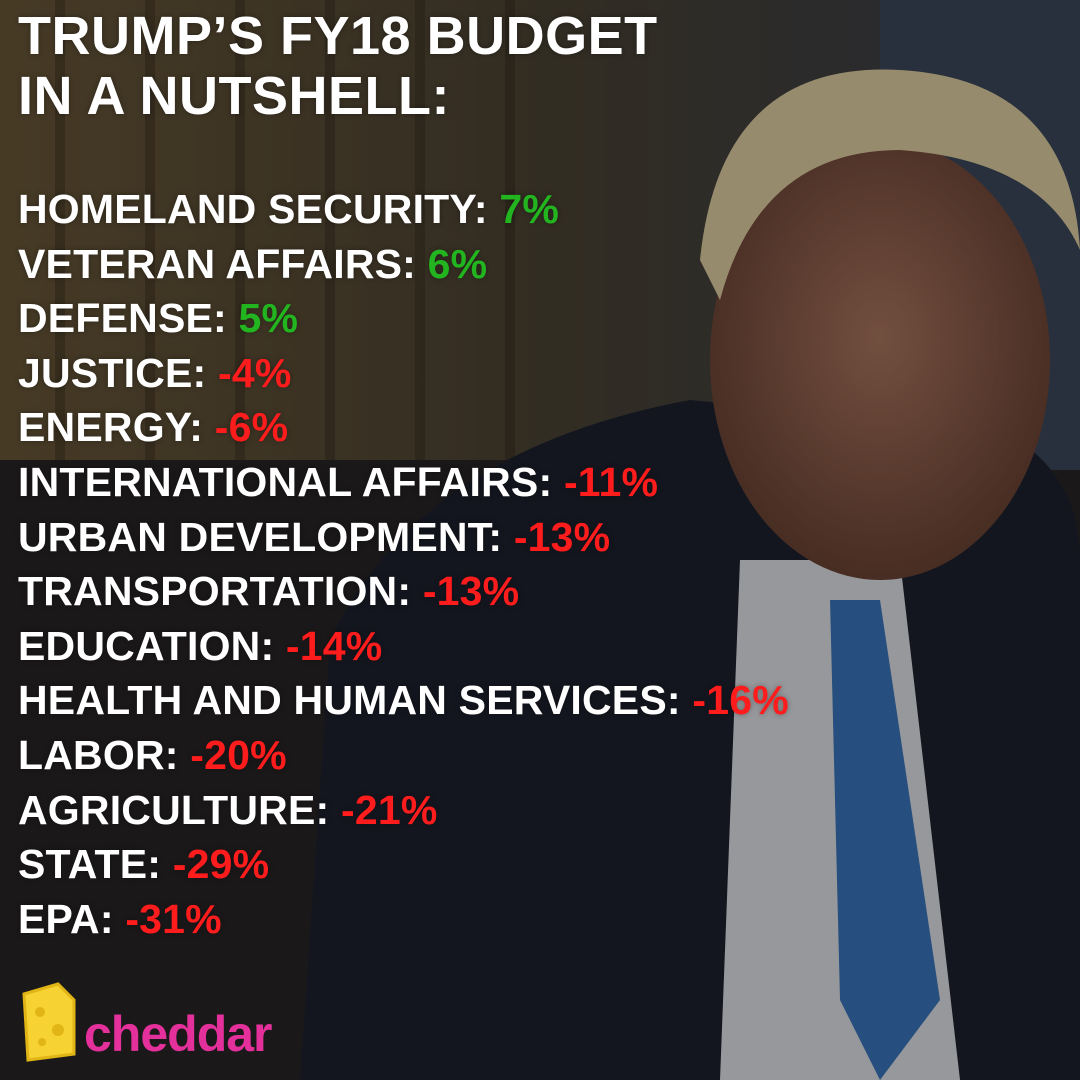  Describe the element at coordinates (349, 700) in the screenshot. I see `item-label: HEALTH AND HUMAN SERVICES:` at that location.